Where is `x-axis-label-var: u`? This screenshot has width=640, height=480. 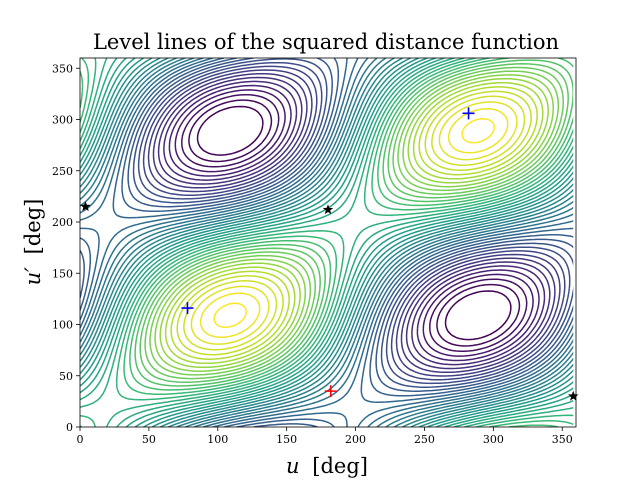
x-axis-label-var: u is located at coordinates (293, 466).